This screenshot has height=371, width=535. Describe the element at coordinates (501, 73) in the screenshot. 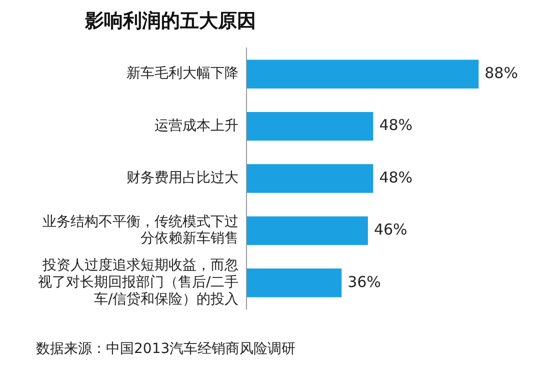

I see `data-label: 88%` at that location.